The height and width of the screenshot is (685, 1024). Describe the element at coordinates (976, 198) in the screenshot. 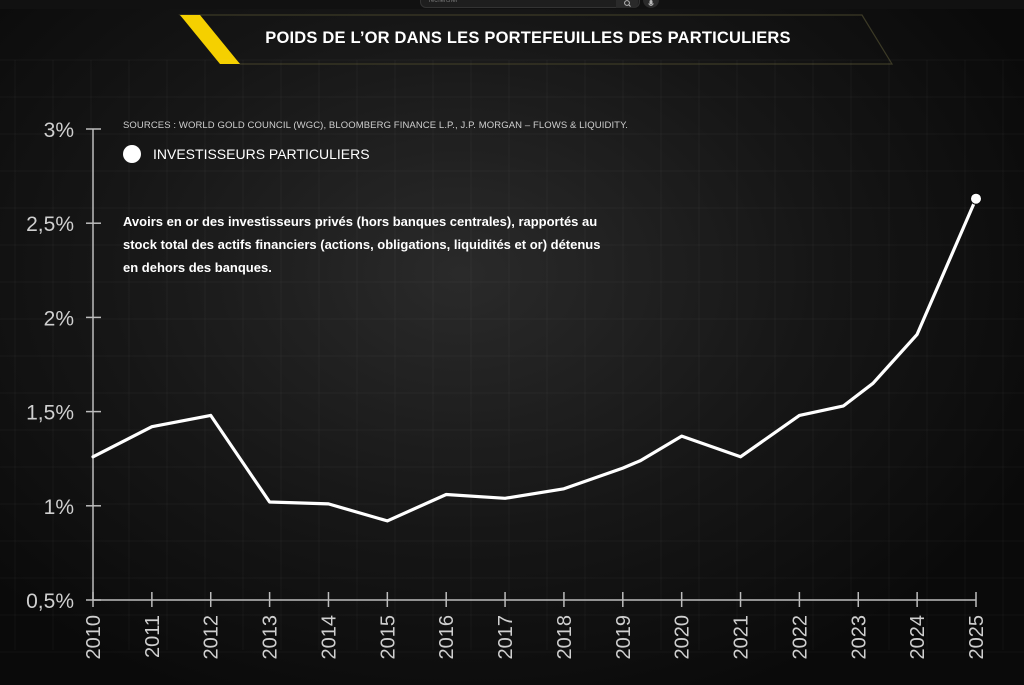

I see `series-endpoint-marker` at that location.